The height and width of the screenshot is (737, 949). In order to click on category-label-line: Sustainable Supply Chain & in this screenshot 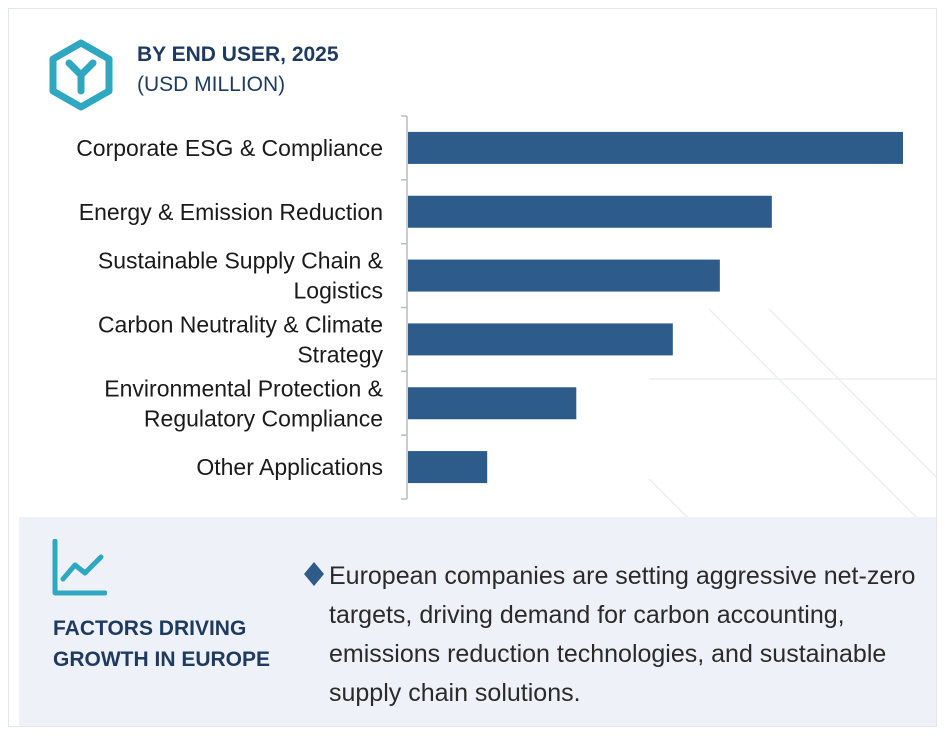, I will do `click(240, 261)`.